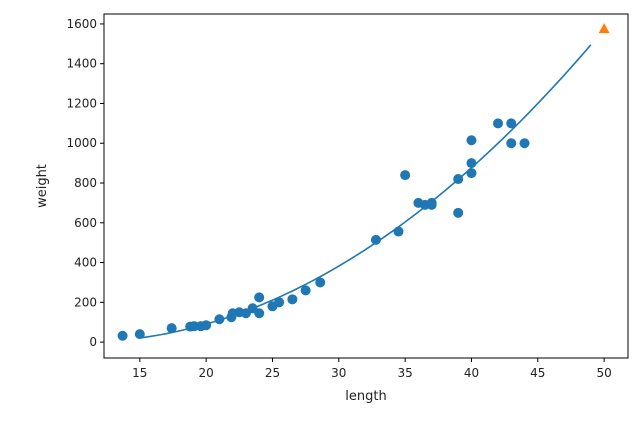  I want to click on y-tick-label: 200, so click(85, 302).